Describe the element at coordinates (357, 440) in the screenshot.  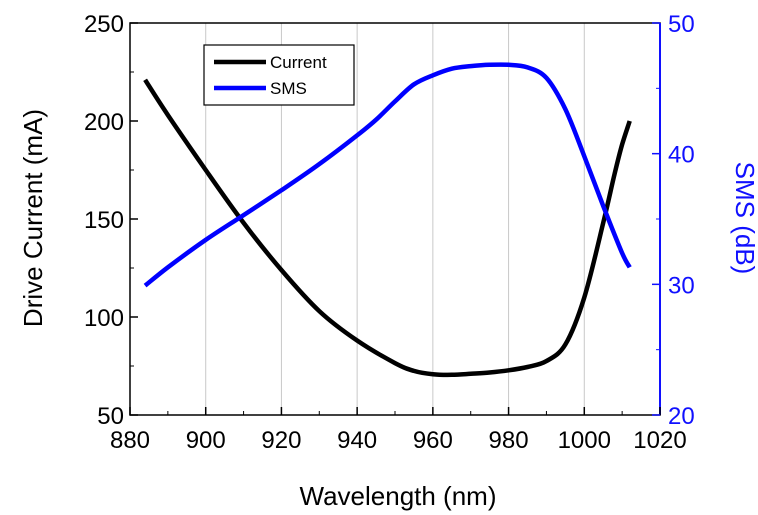
I see `x-tick-label: 940` at that location.